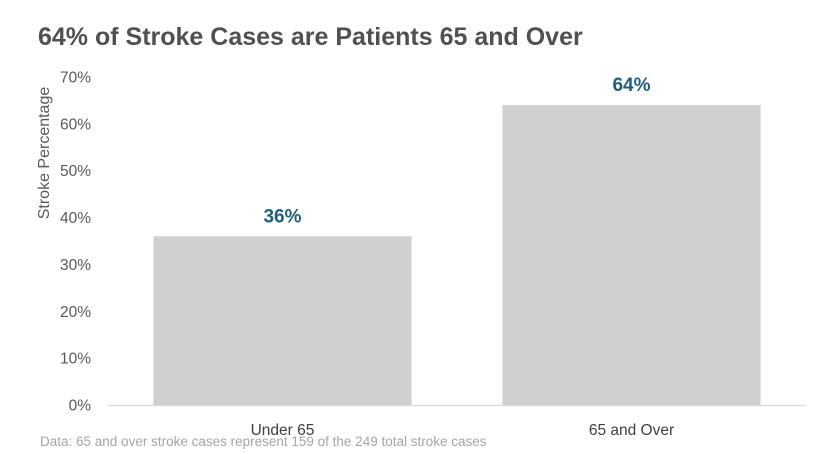  Describe the element at coordinates (75, 242) in the screenshot. I see `y-axis-ticks: 0% 10% 20% 30% 40% 50% 60% 70%` at that location.